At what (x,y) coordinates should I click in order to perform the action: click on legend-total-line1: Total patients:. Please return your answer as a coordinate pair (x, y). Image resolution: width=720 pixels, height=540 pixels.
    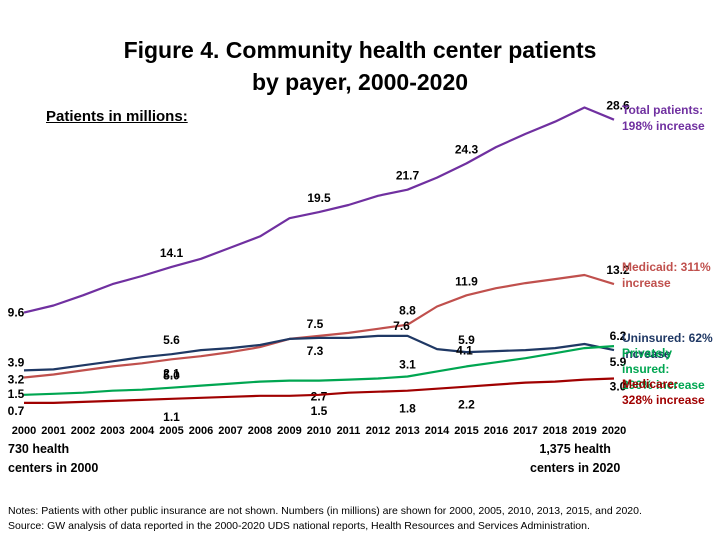
    Looking at the image, I should click on (663, 110).